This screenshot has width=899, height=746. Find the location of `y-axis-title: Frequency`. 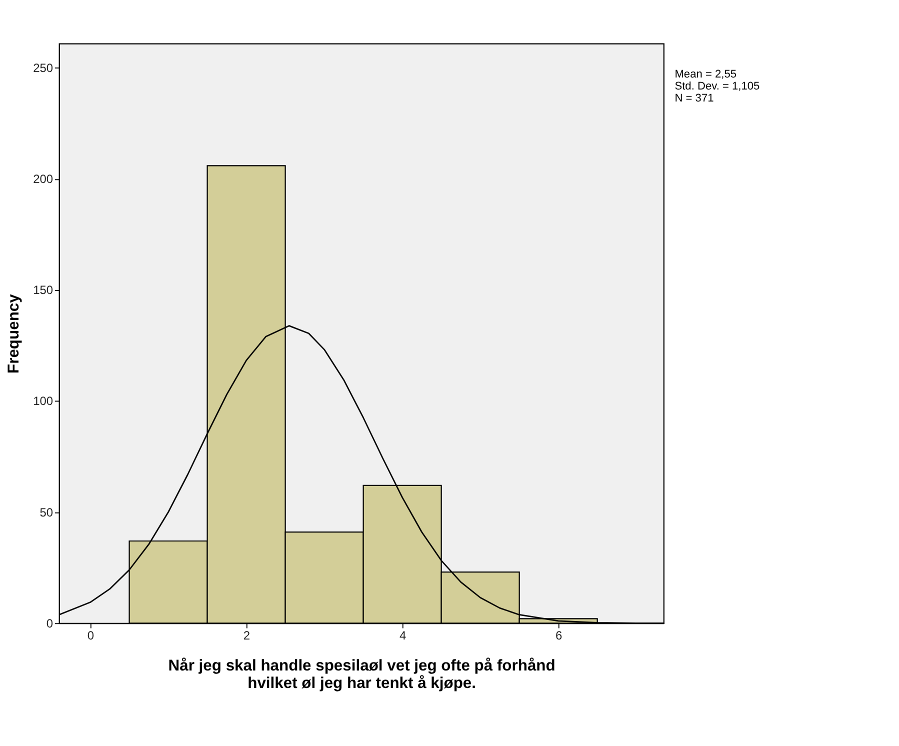

y-axis-title: Frequency is located at coordinates (13, 334).